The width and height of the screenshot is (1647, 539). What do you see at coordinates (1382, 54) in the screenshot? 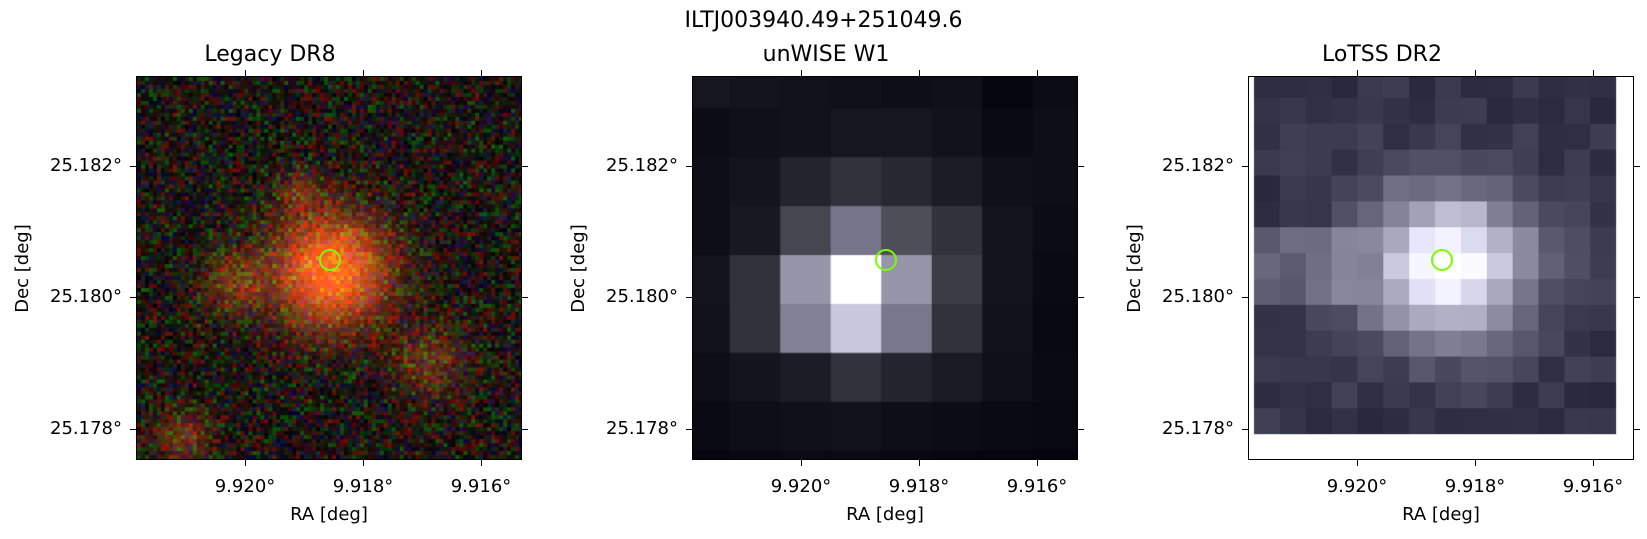
I see `panel-title: LoTSS DR2` at bounding box center [1382, 54].